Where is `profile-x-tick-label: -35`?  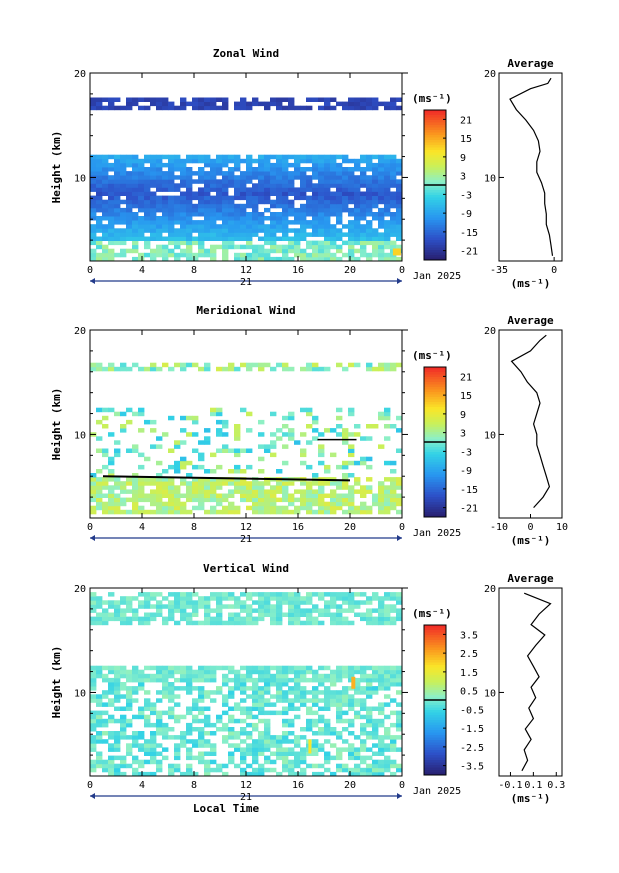 profile-x-tick-label: -35 is located at coordinates (499, 270).